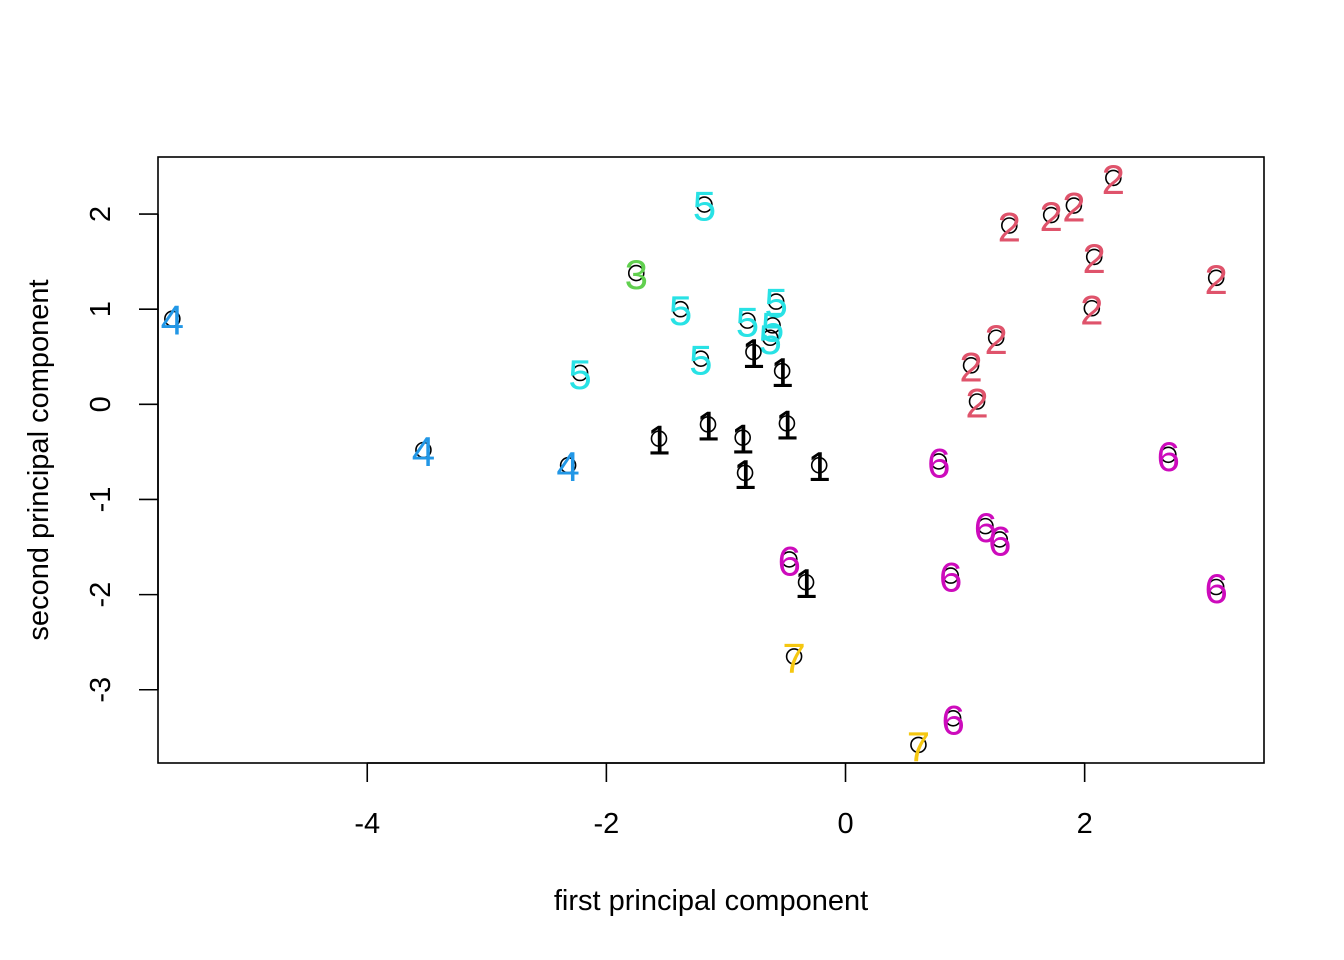 This screenshot has height=960, width=1344. What do you see at coordinates (723, 801) in the screenshot?
I see `x-axis: -4 -2 0 2` at bounding box center [723, 801].